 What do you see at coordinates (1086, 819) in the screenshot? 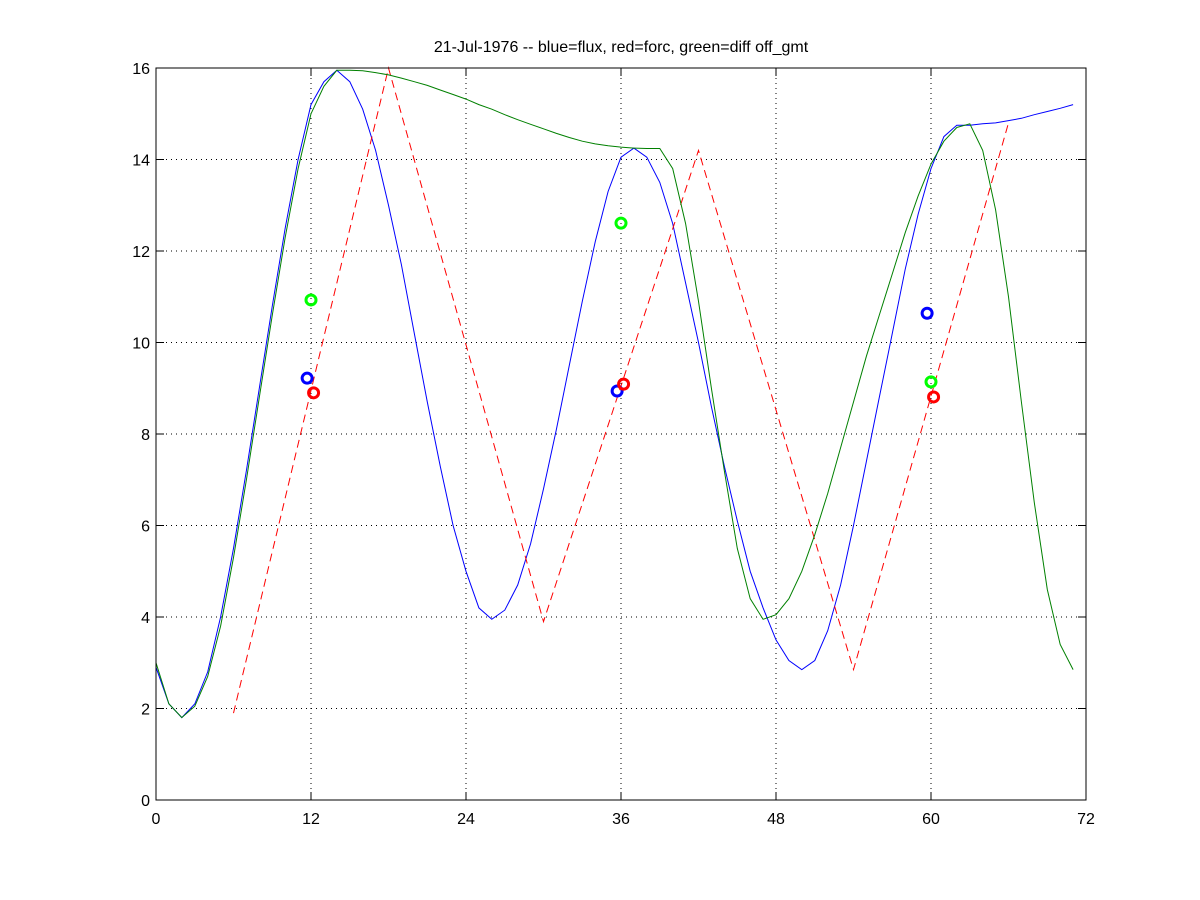
I see `x-tick-label: 72` at bounding box center [1086, 819].